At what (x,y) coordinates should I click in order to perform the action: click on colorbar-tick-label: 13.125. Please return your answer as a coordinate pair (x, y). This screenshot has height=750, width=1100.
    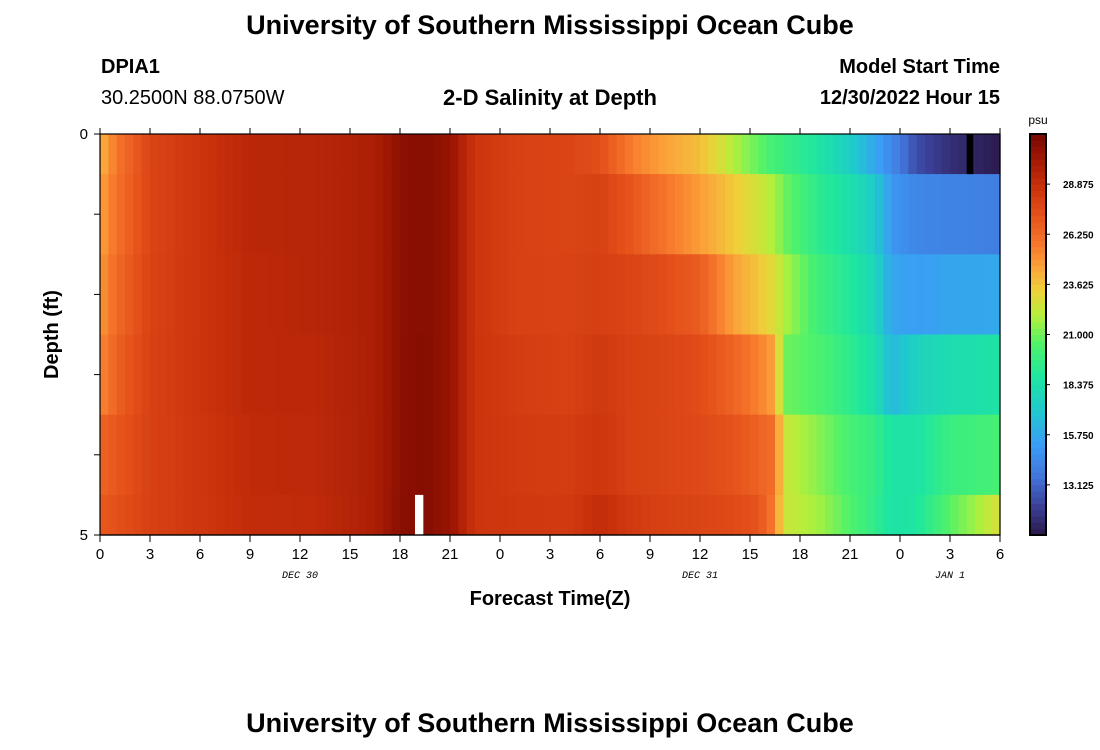
    Looking at the image, I should click on (1078, 486).